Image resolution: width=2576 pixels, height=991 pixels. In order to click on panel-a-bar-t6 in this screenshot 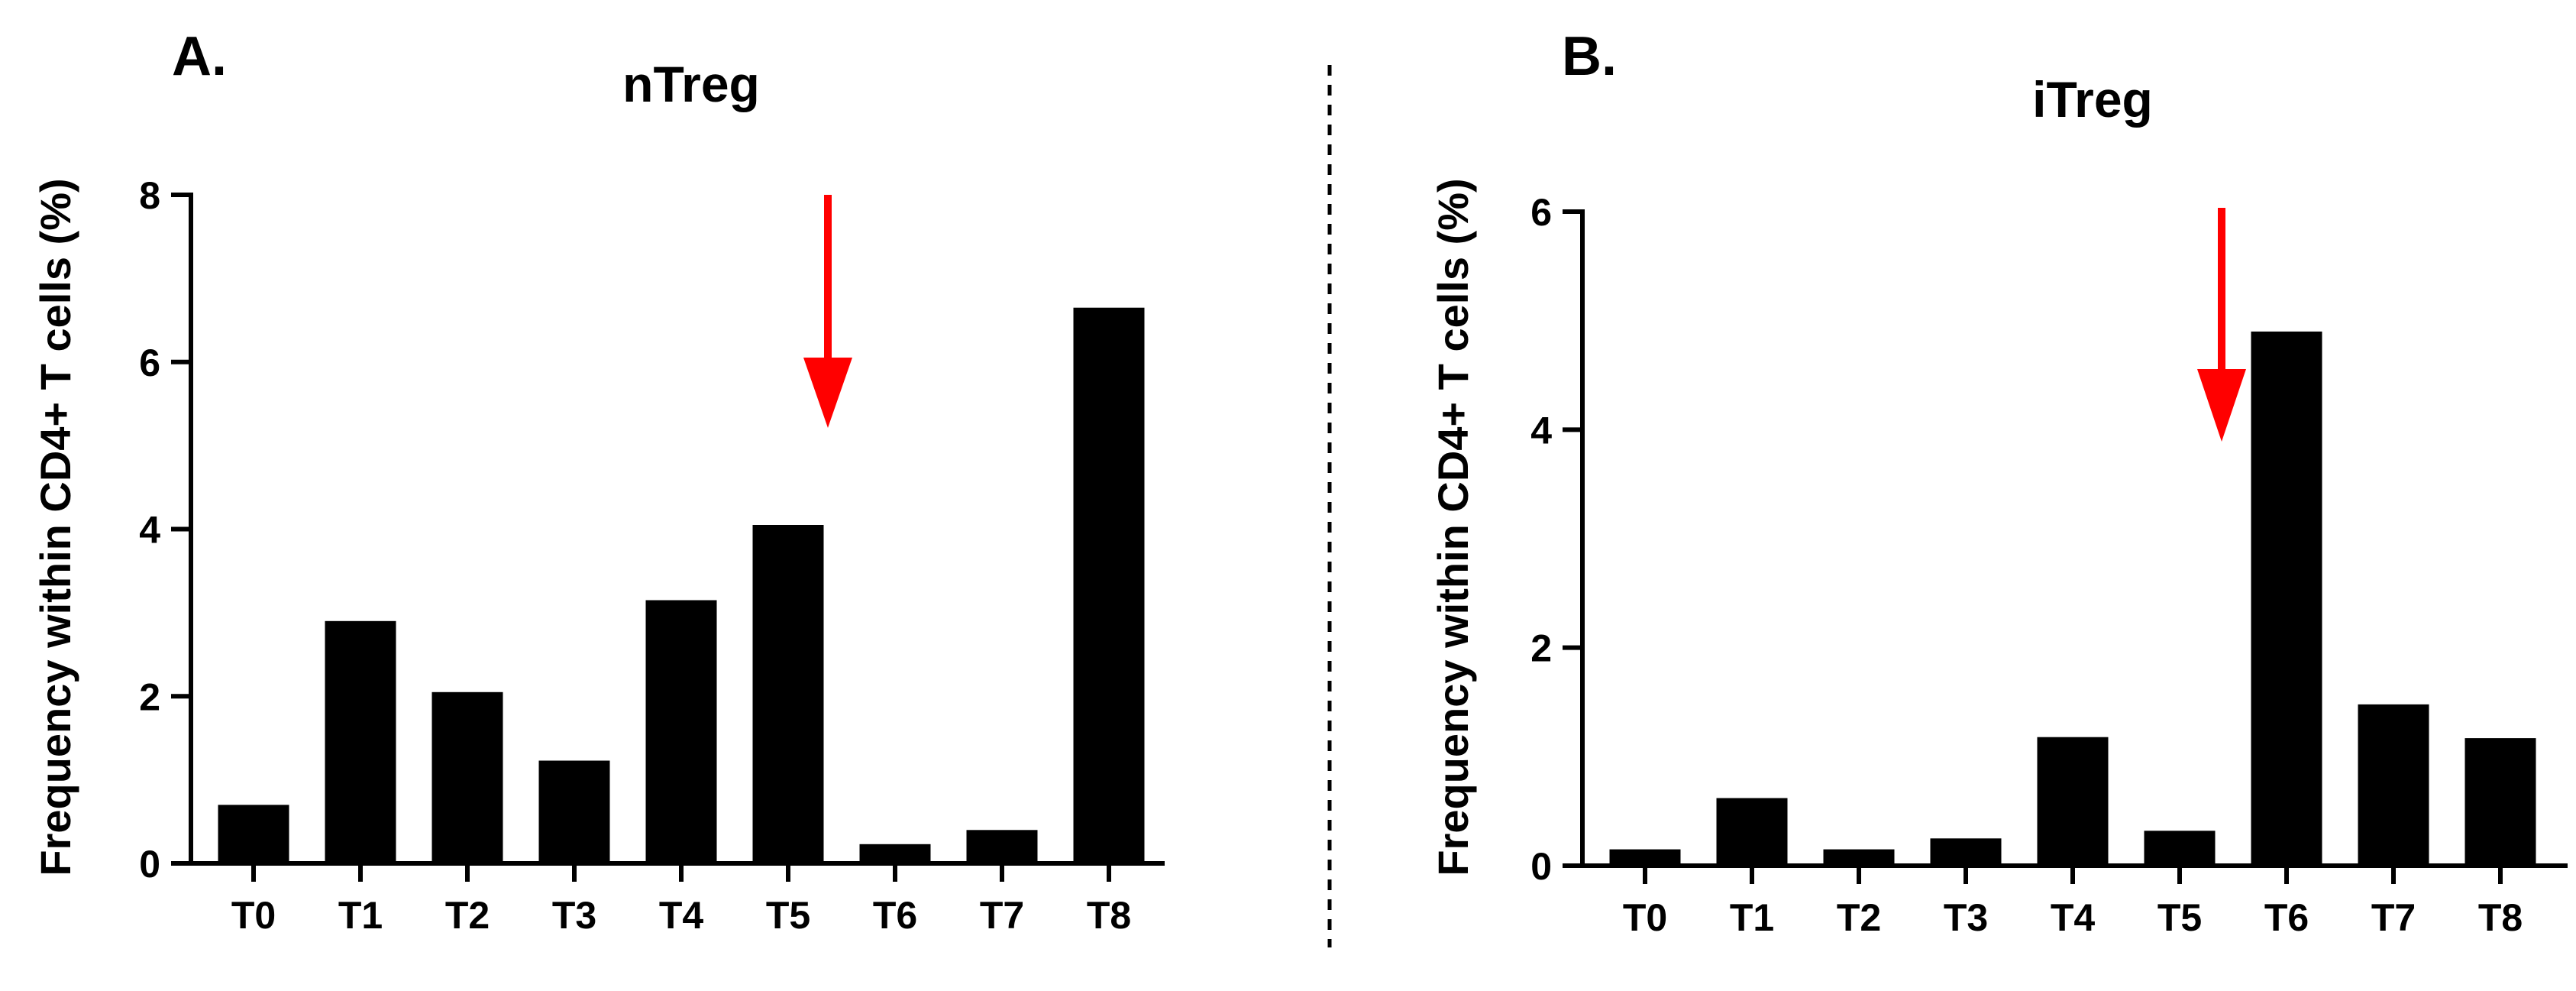, I will do `click(895, 854)`.